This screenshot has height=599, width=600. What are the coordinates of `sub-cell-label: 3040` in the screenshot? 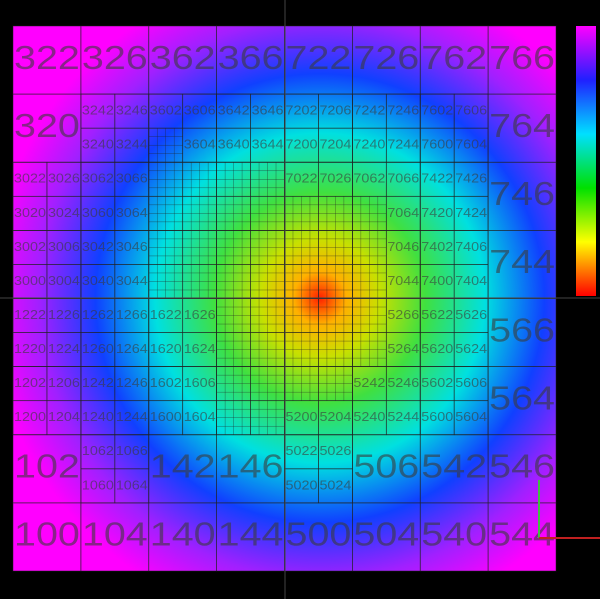 It's located at (98, 280).